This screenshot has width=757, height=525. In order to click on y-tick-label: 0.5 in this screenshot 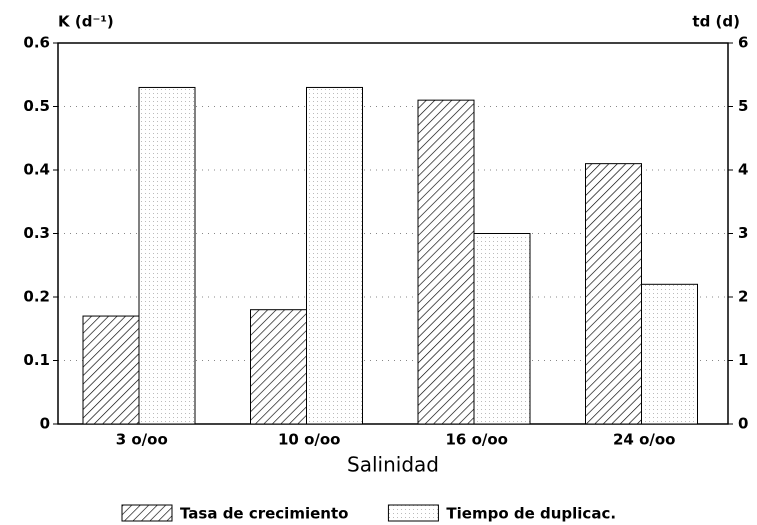, I will do `click(36, 106)`.